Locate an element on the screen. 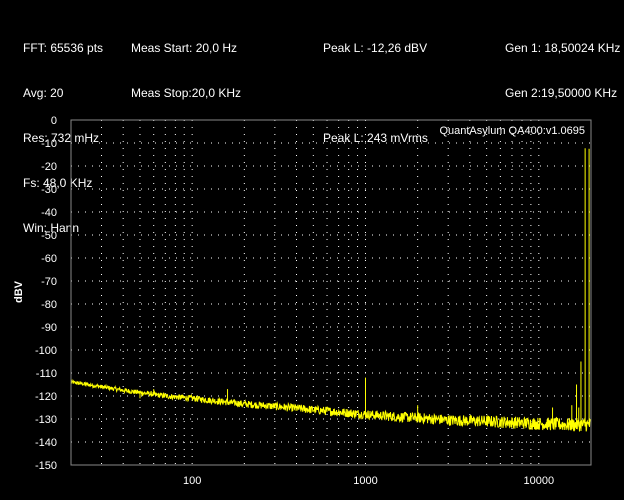  info-res: Res: 732 mHz is located at coordinates (61, 138).